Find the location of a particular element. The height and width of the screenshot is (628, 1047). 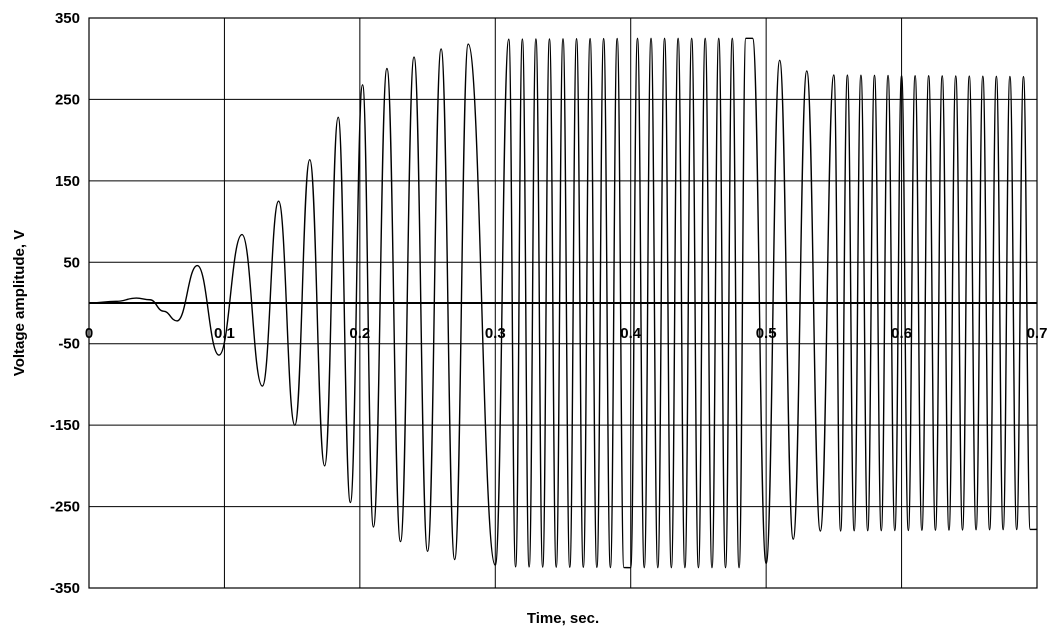

x-axis-ticks: 0 0.1 0.2 0.3 0.4 0.5 0.6 0.7 is located at coordinates (566, 333).